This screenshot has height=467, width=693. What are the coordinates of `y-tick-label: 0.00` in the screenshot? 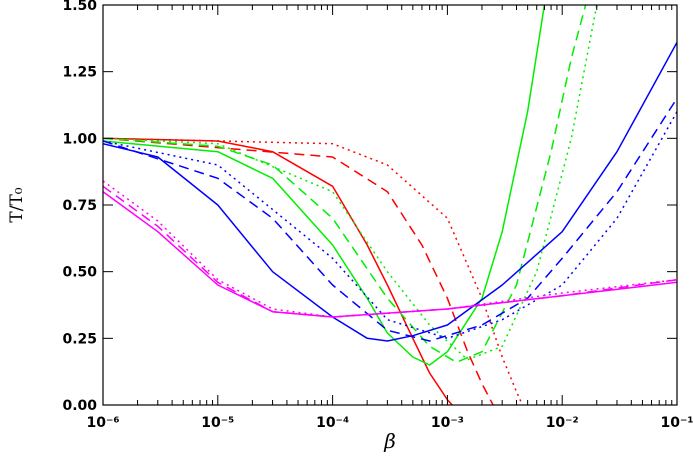 It's located at (79, 406).